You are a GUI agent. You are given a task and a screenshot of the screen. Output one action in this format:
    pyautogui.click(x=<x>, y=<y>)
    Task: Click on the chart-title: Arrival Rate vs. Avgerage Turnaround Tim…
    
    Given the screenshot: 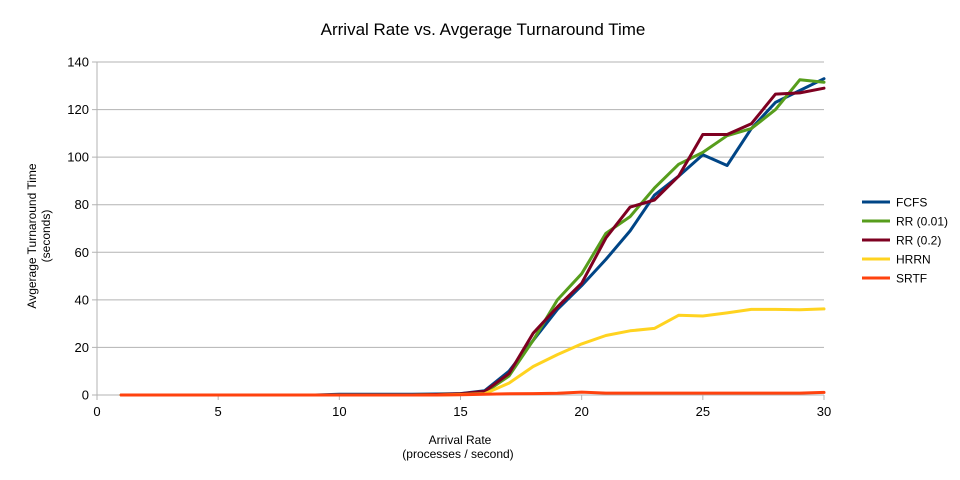 What is the action you would take?
    pyautogui.click(x=483, y=29)
    